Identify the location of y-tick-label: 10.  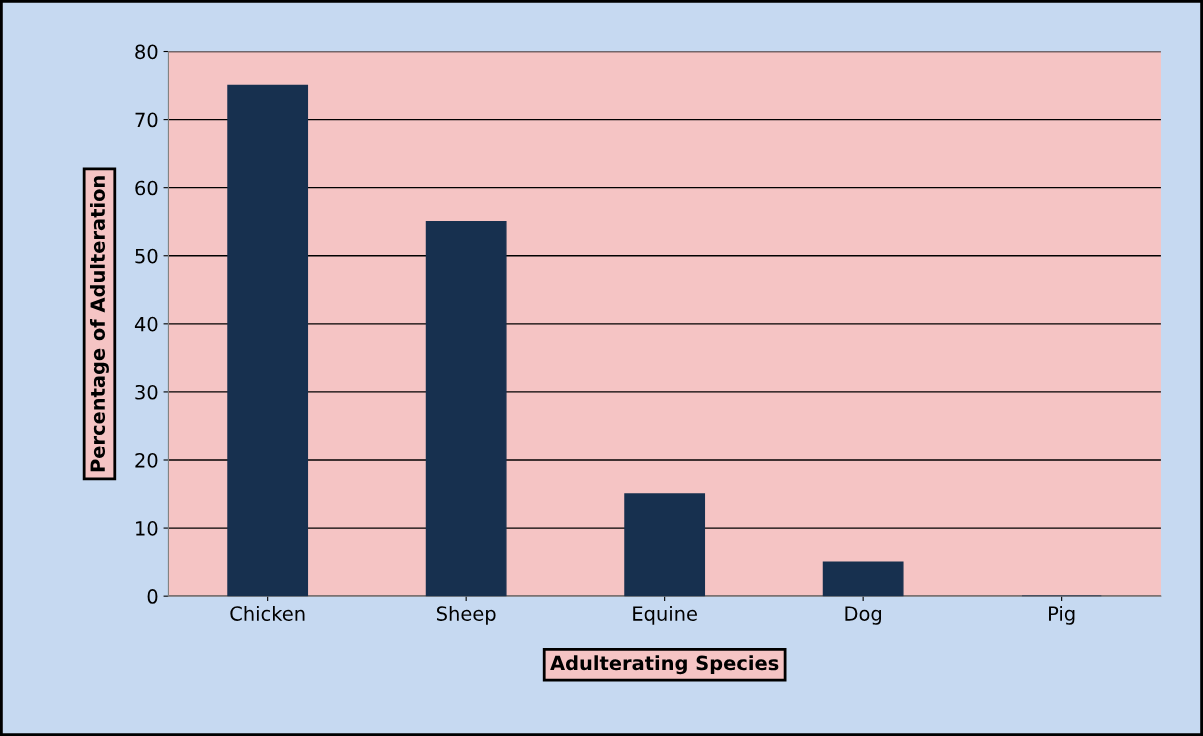
(147, 528).